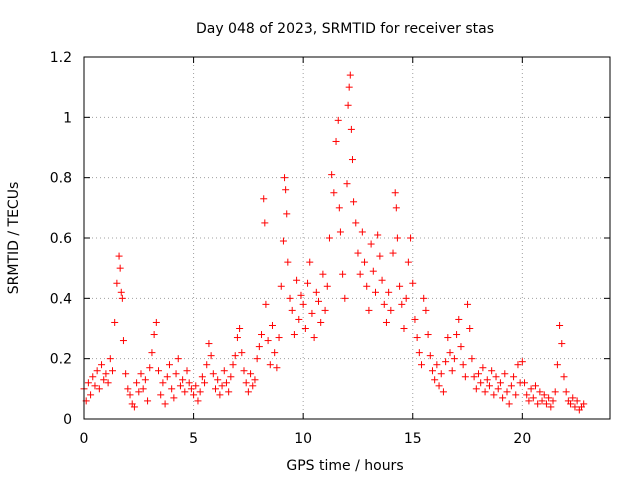 The image size is (640, 480). Describe the element at coordinates (61, 179) in the screenshot. I see `y-tick-label: 0.8` at that location.